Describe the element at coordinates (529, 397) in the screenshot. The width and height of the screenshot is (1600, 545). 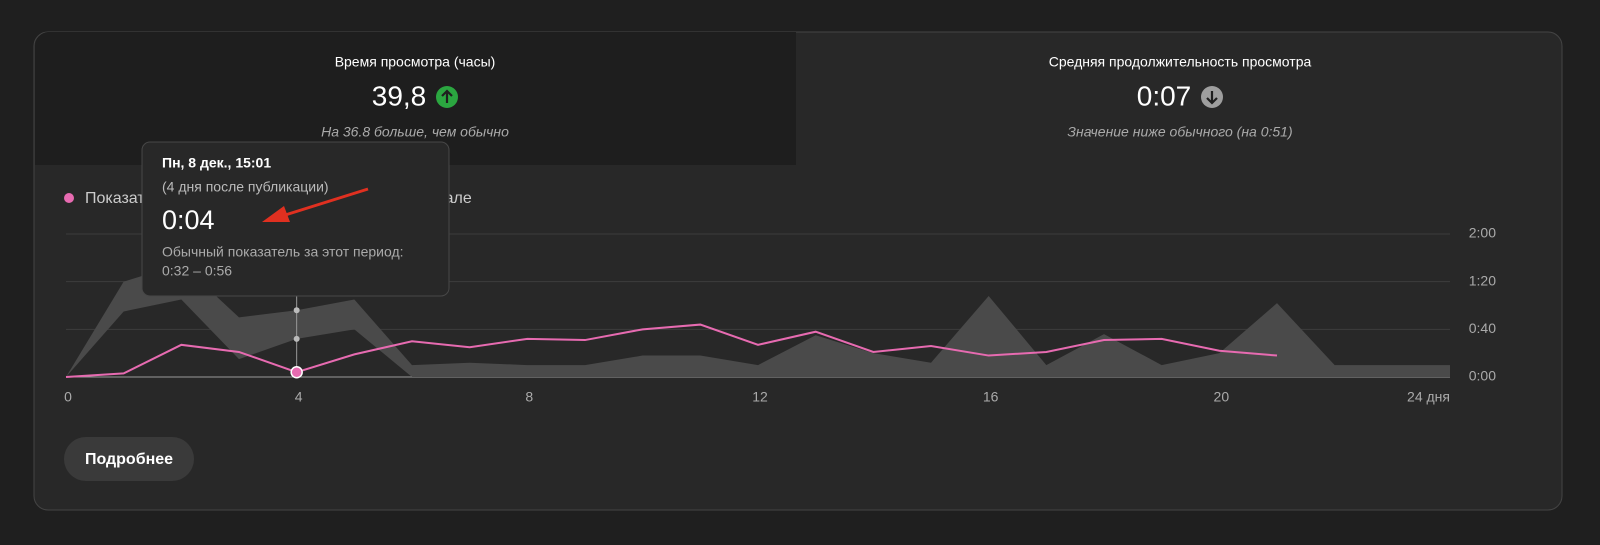
I see `x-tick-label: 8` at that location.